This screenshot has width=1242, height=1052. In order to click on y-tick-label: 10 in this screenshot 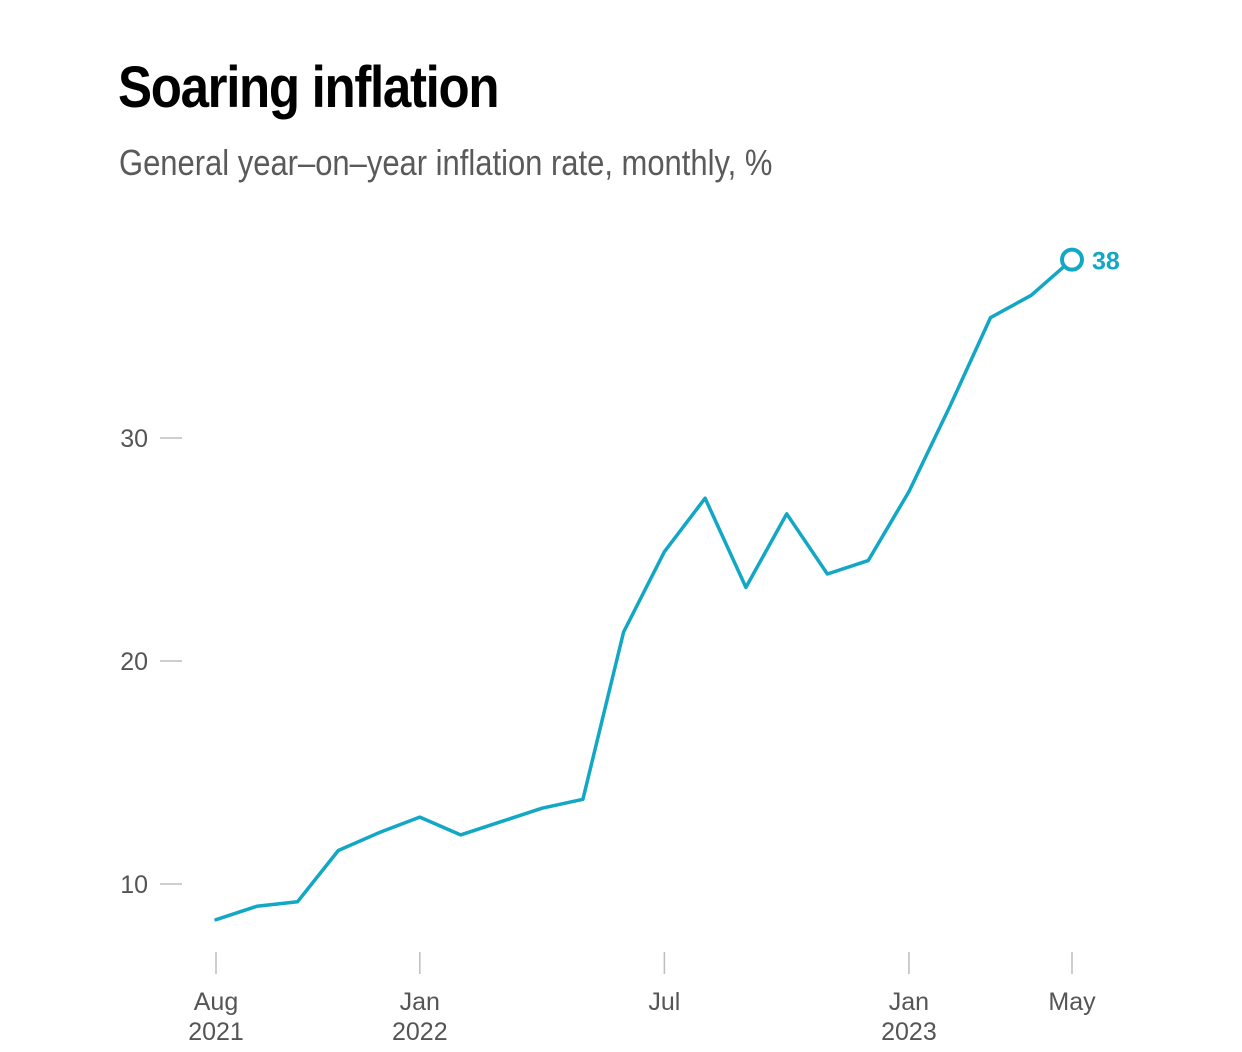, I will do `click(134, 885)`.